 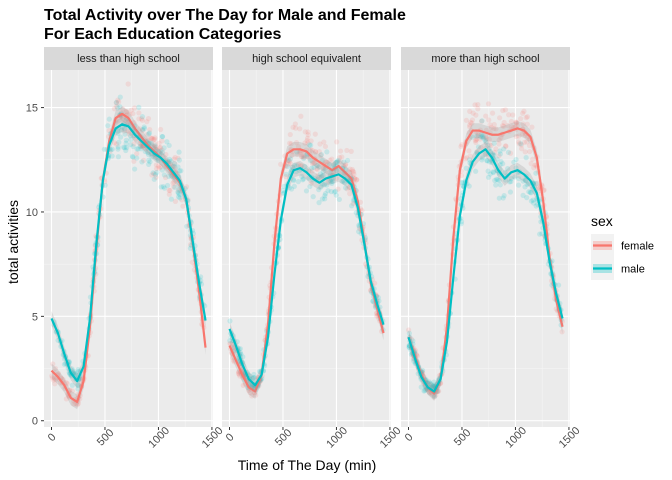 I want to click on legend: sex female male, so click(x=622, y=246).